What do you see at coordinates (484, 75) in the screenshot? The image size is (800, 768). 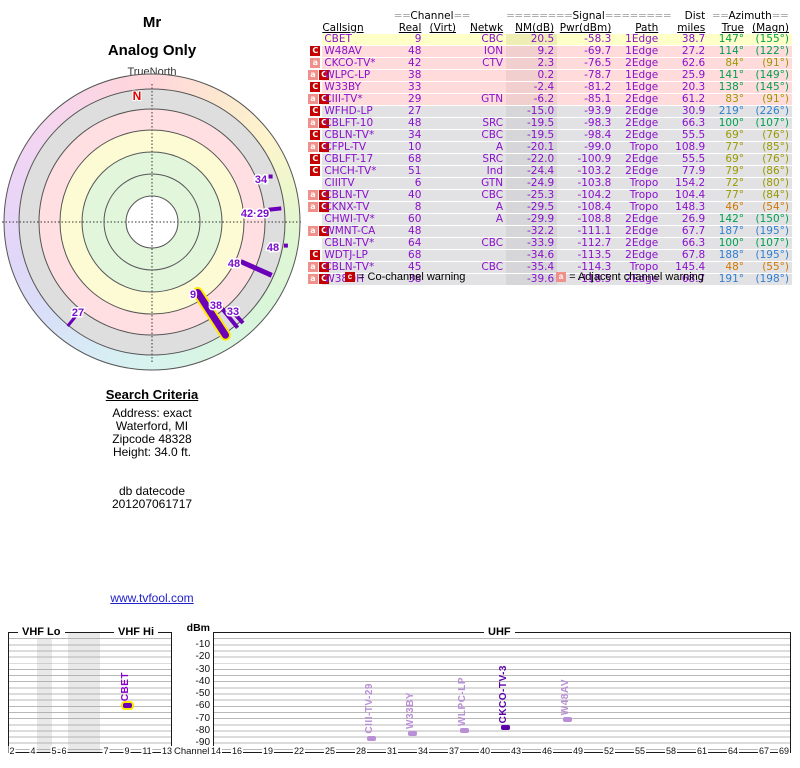 I see `network-cell` at bounding box center [484, 75].